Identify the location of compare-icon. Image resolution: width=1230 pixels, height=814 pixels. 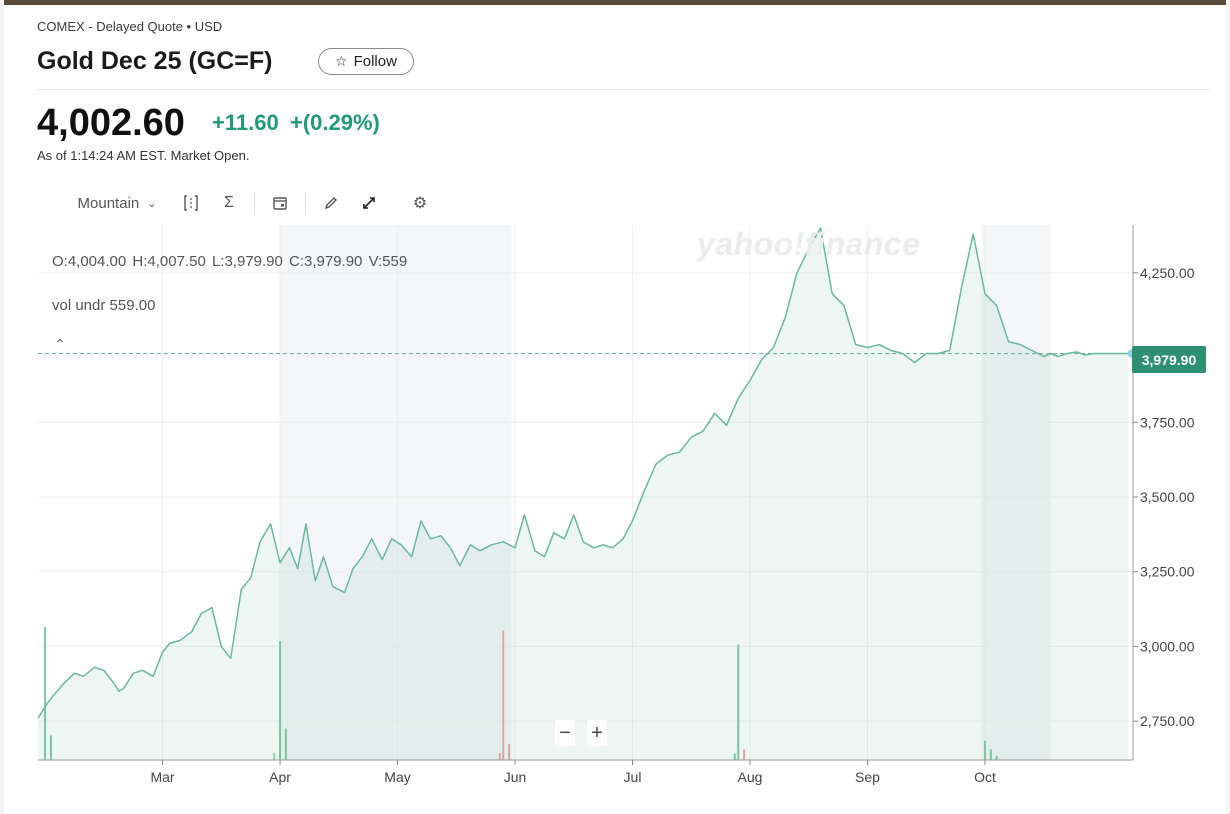
(191, 203).